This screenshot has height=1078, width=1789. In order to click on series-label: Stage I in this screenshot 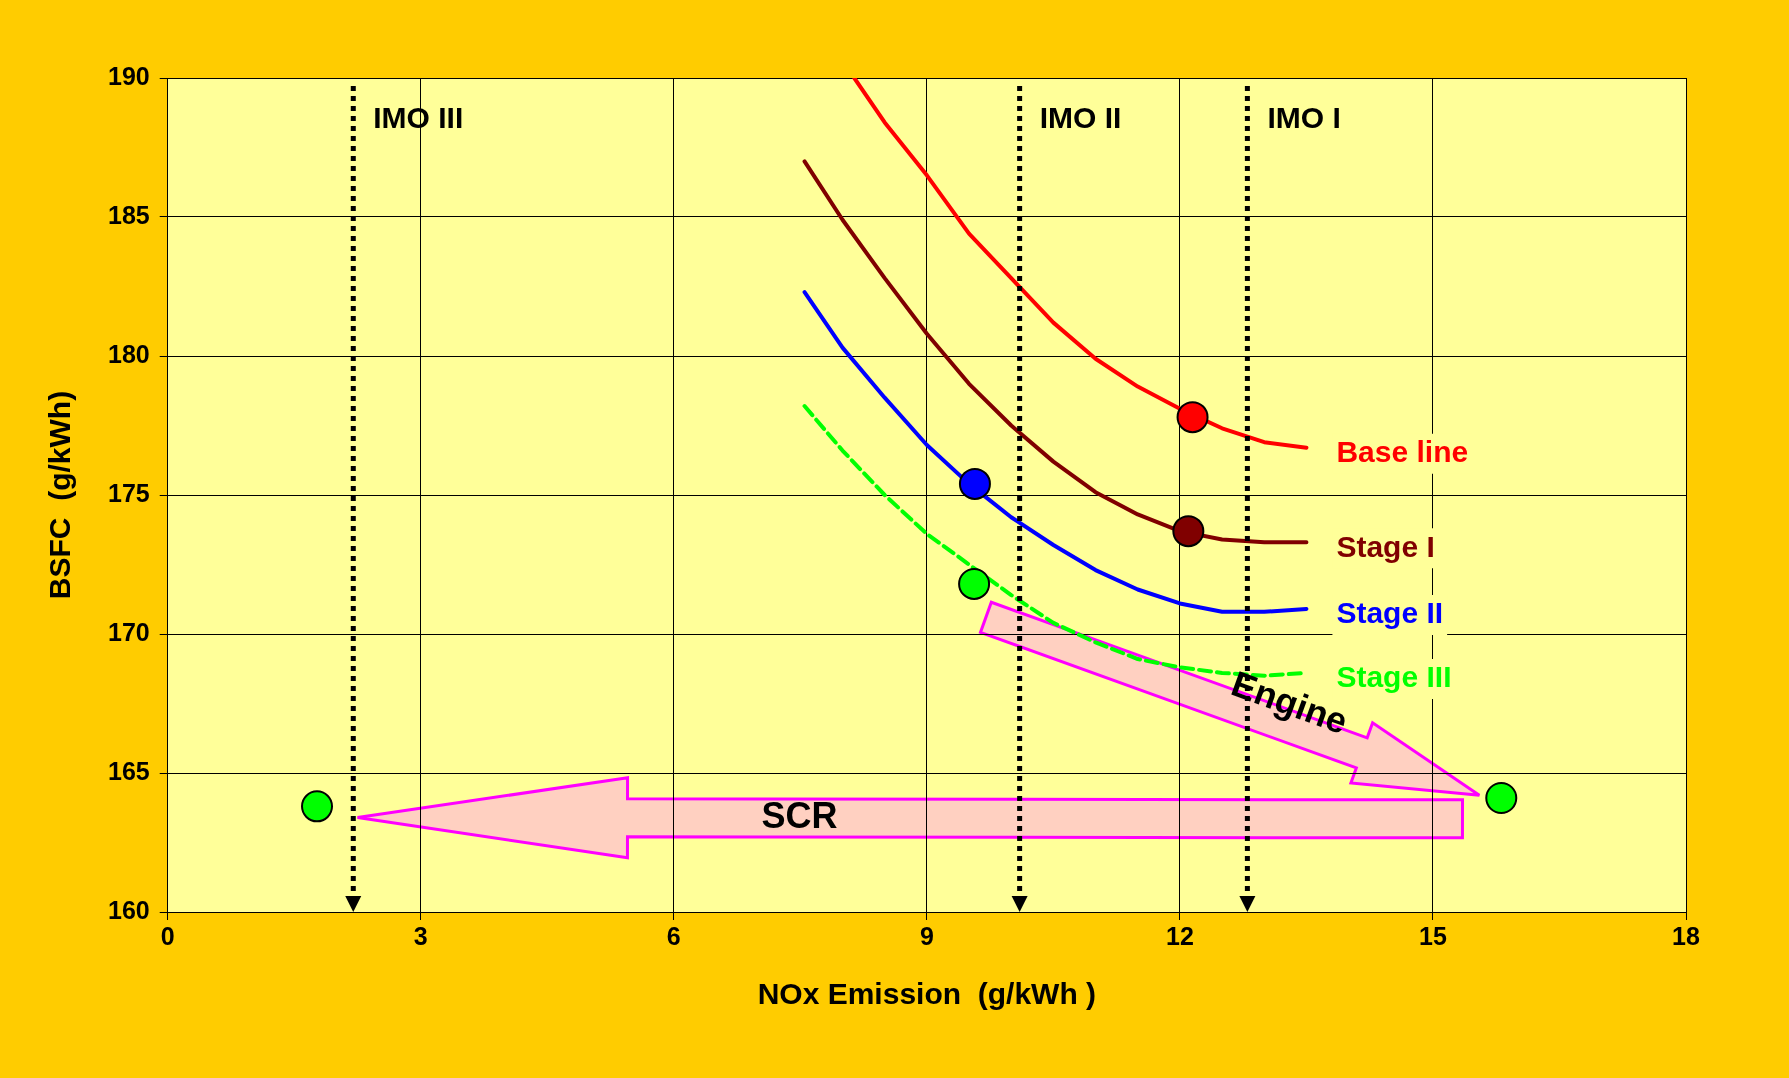, I will do `click(1385, 546)`.